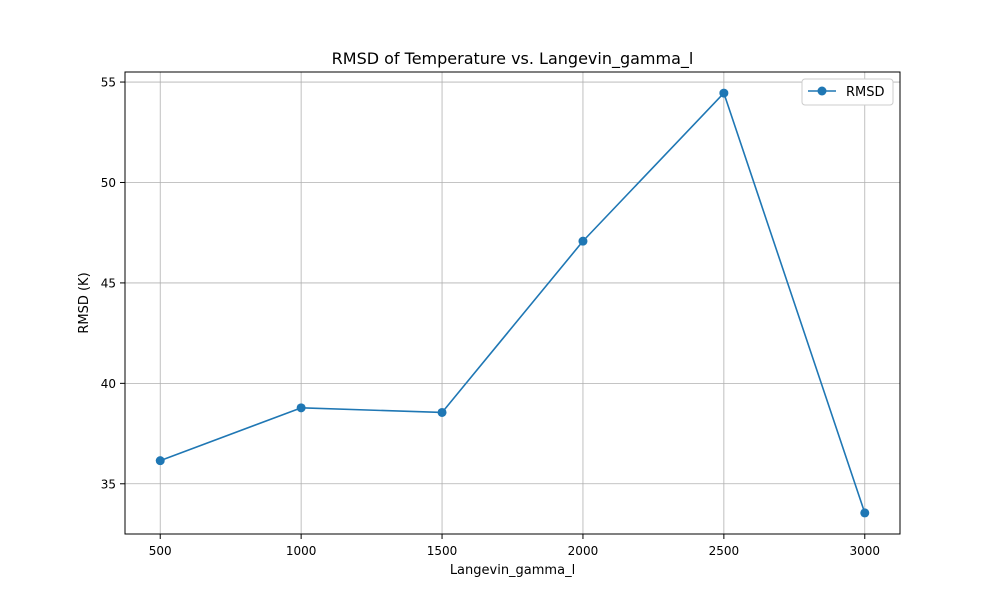 Image resolution: width=1000 pixels, height=600 pixels. I want to click on y-tick-label: 55, so click(108, 83).